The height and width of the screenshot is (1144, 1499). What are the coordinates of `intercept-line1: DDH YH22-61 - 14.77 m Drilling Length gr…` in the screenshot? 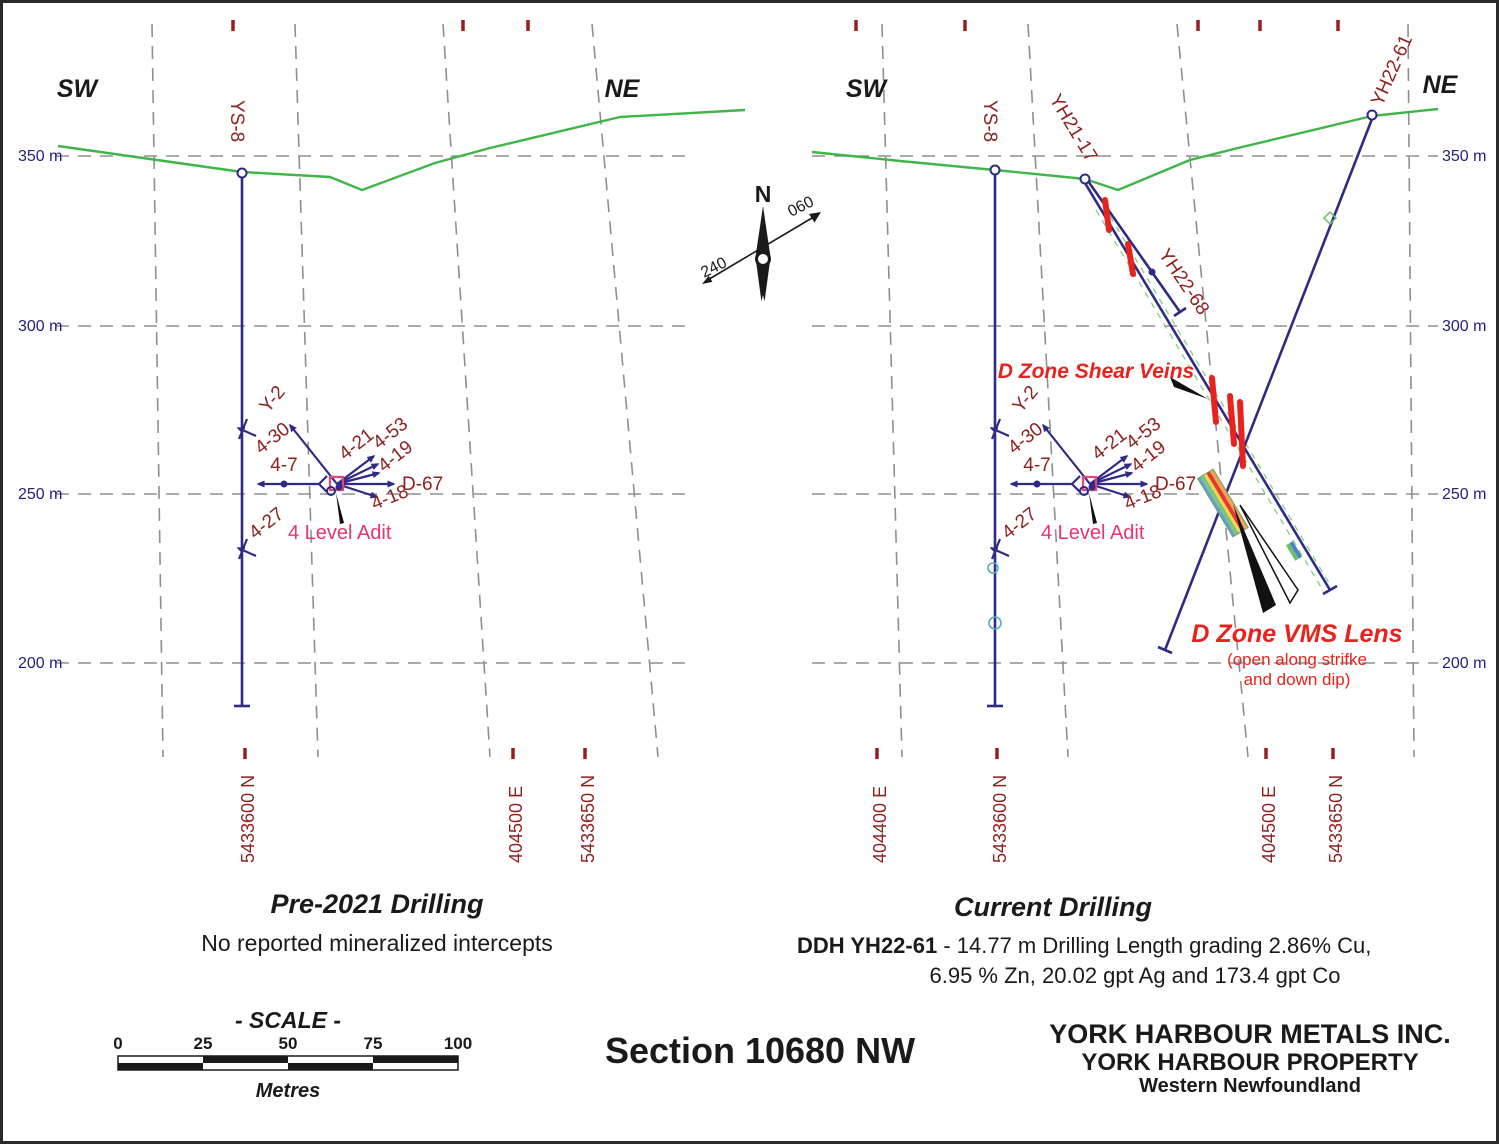 It's located at (1084, 945).